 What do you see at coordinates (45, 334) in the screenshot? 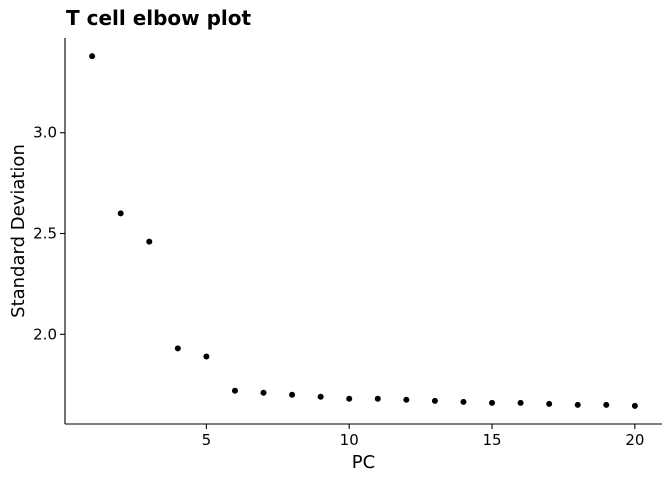
I see `y-tick-label: 2.0` at bounding box center [45, 334].